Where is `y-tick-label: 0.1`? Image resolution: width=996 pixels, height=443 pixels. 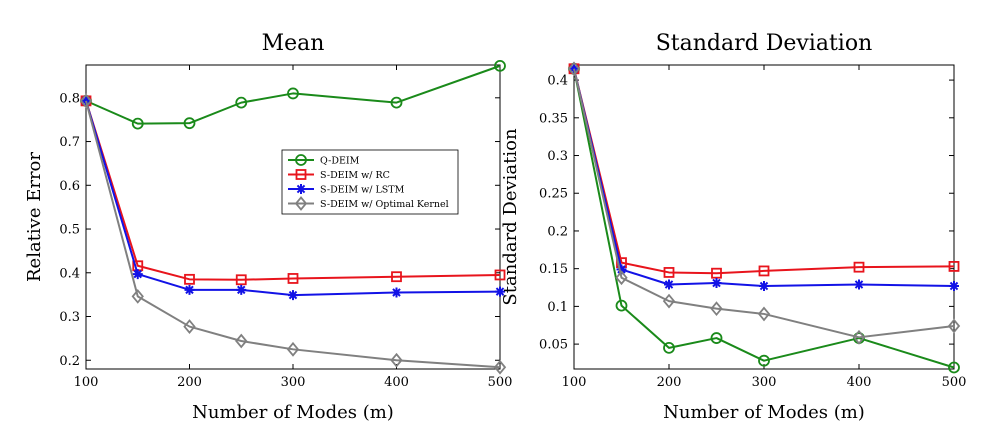
y-tick-label: 0.1 is located at coordinates (557, 307).